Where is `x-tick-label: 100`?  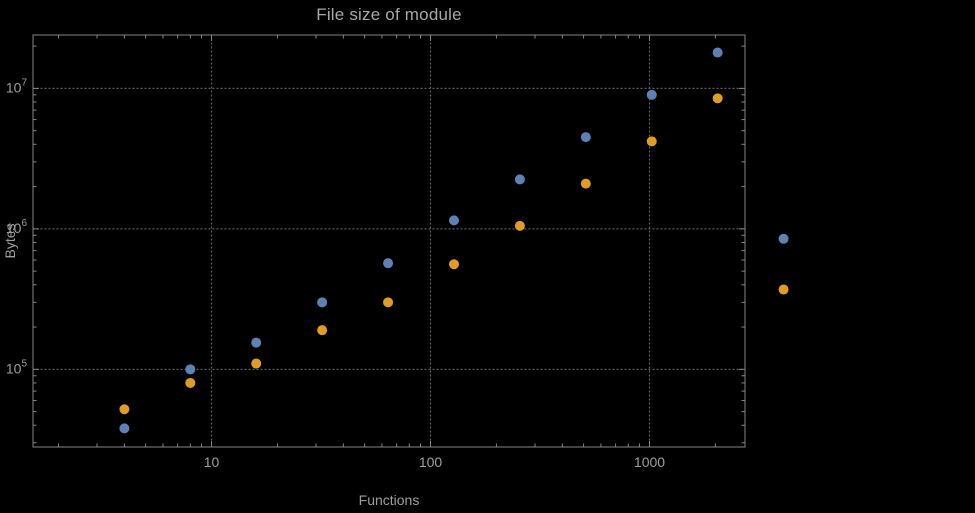
x-tick-label: 100 is located at coordinates (431, 462).